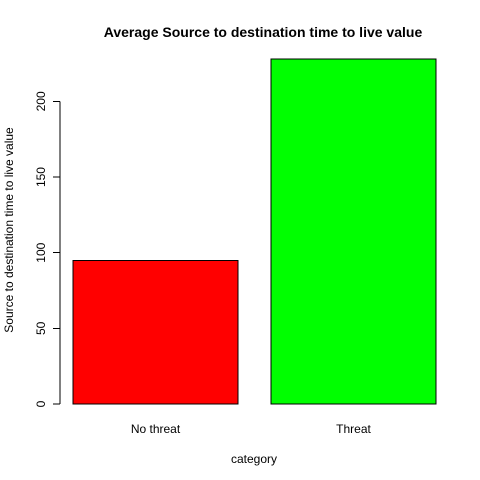 The image size is (480, 480). Describe the element at coordinates (251, 429) in the screenshot. I see `x-tick-labels: No threat Threat` at that location.